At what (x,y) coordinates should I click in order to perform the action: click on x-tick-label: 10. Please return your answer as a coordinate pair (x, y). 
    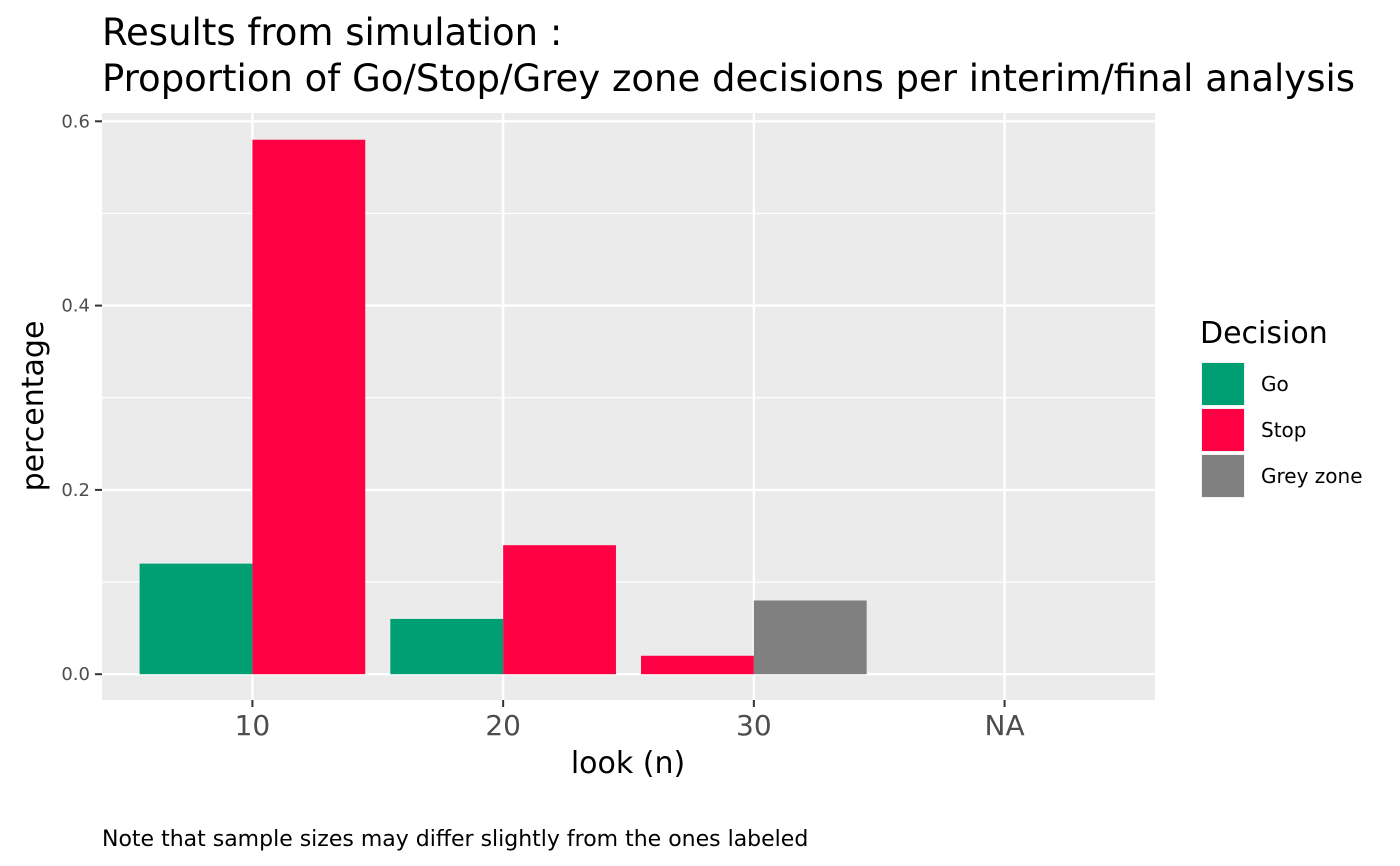
    Looking at the image, I should click on (253, 725).